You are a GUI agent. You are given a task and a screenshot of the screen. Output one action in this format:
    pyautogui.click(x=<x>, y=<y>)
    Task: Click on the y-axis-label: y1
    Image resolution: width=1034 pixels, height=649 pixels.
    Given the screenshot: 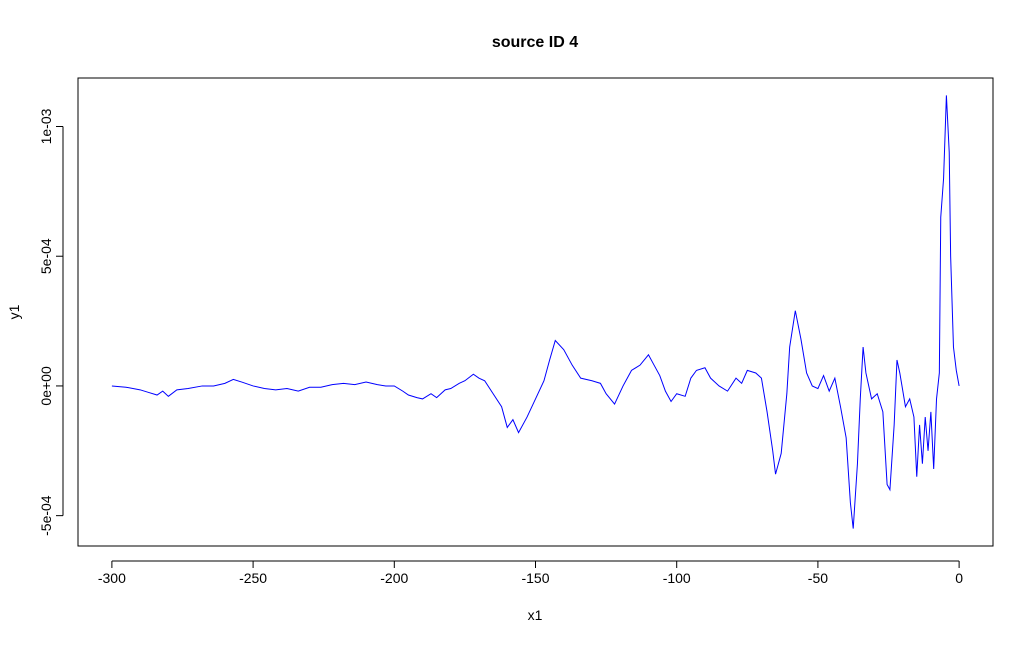 What is the action you would take?
    pyautogui.click(x=14, y=311)
    